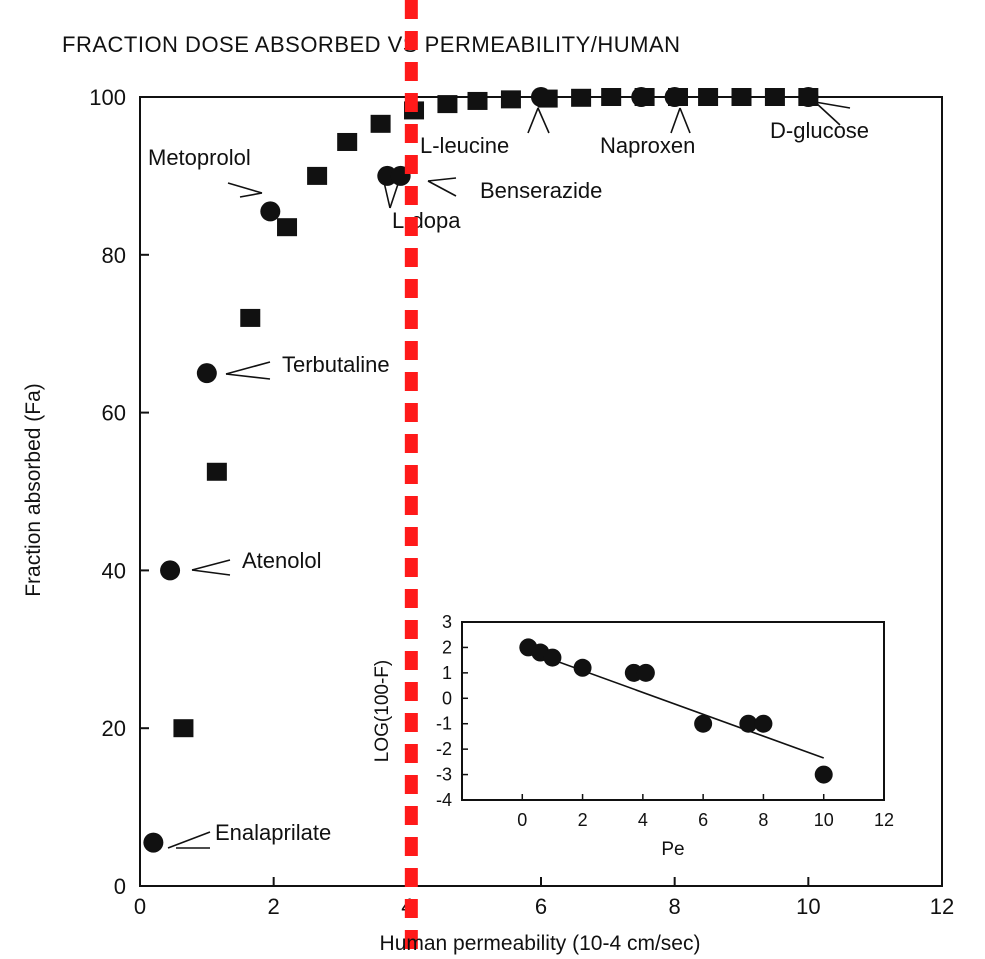 This screenshot has height=959, width=985. I want to click on inset-y-tick-label: 0, so click(447, 698).